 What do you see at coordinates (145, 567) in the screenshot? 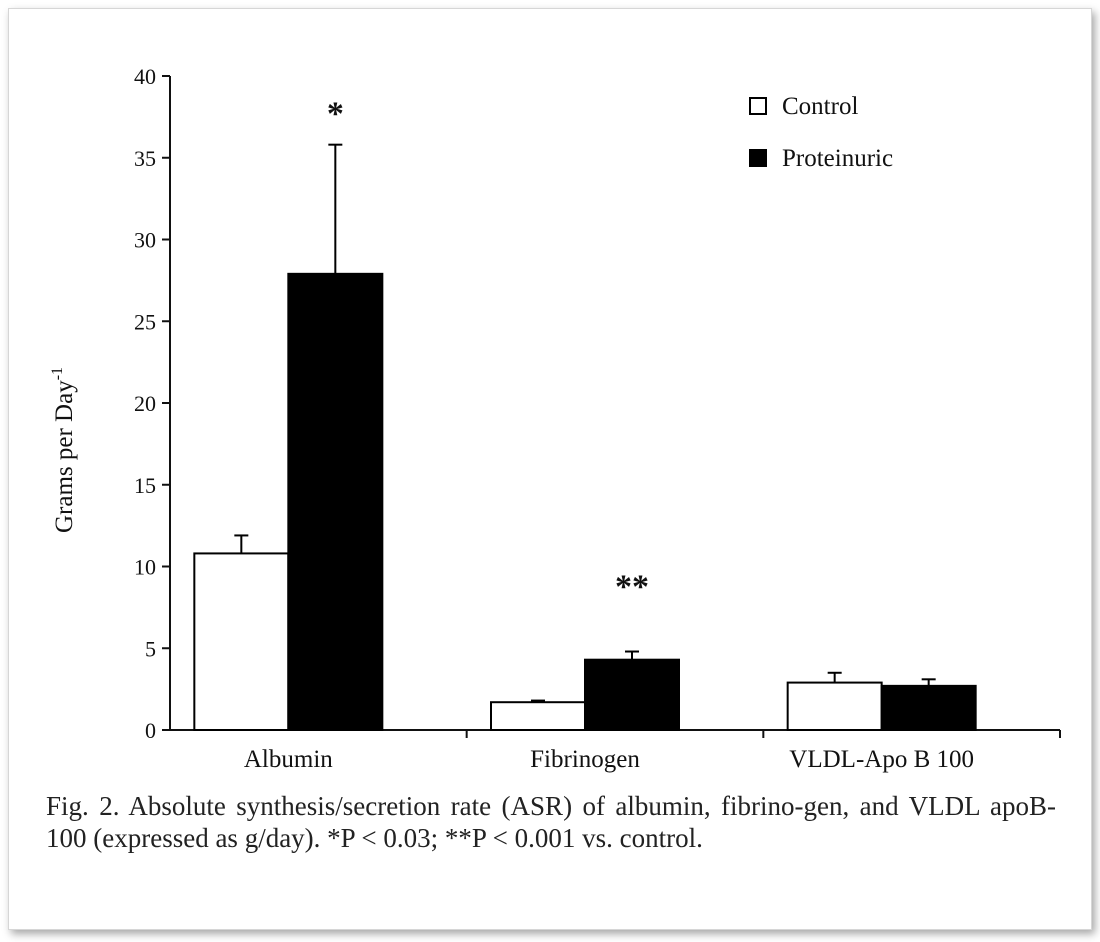
I see `y-tick-label: 10` at bounding box center [145, 567].